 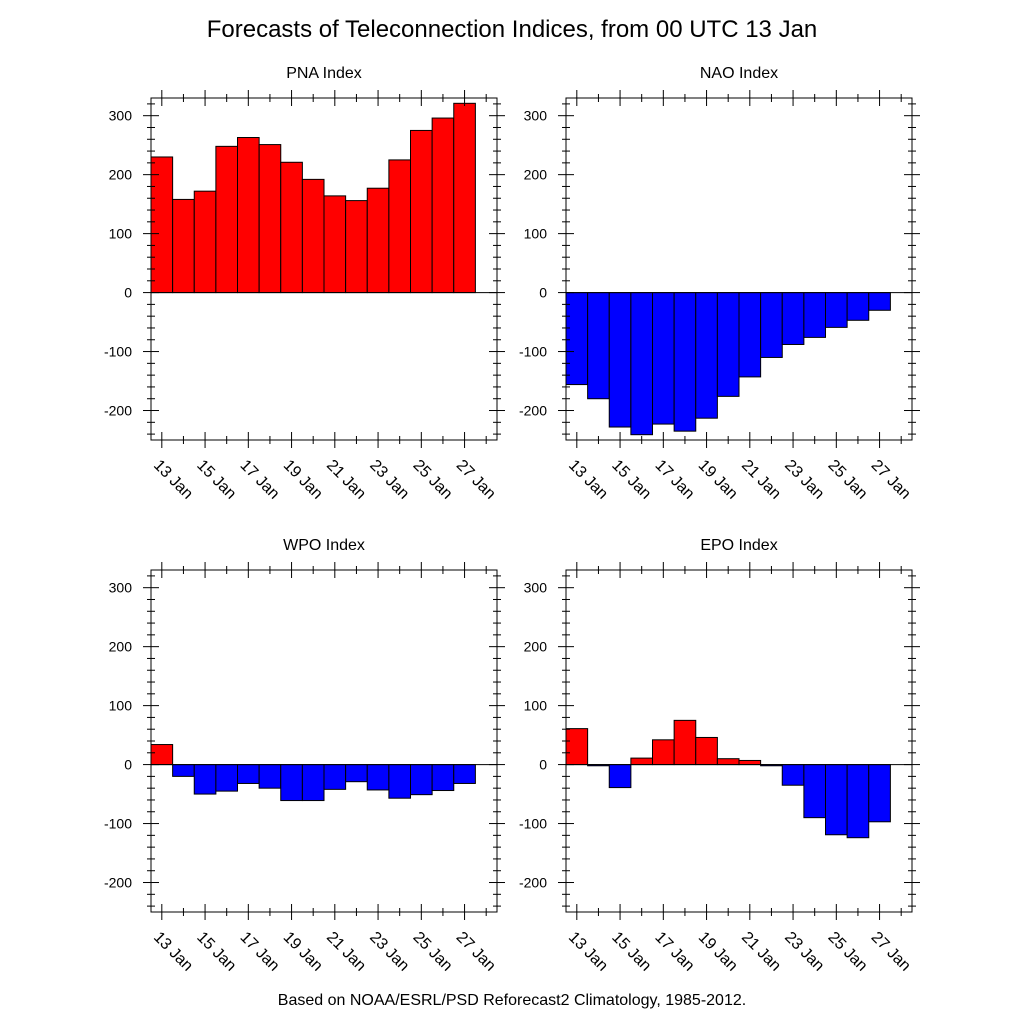 What do you see at coordinates (739, 73) in the screenshot?
I see `panel-title: NAO Index` at bounding box center [739, 73].